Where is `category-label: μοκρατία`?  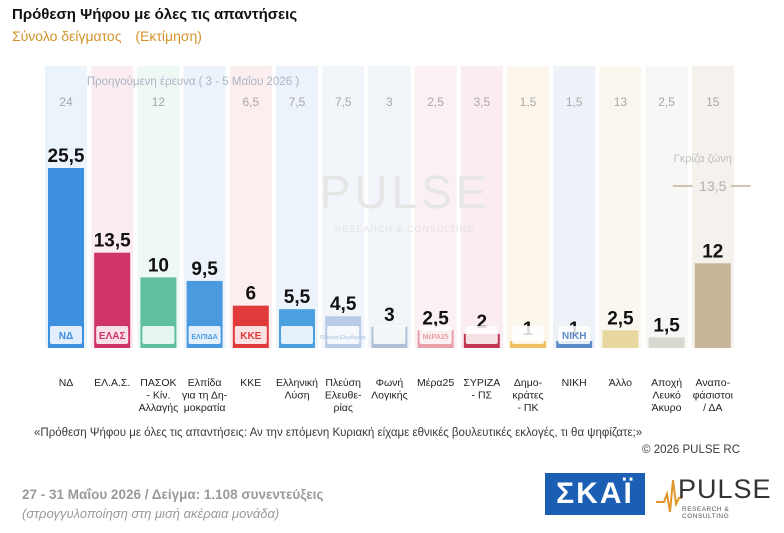
category-label: μοκρατία is located at coordinates (205, 408).